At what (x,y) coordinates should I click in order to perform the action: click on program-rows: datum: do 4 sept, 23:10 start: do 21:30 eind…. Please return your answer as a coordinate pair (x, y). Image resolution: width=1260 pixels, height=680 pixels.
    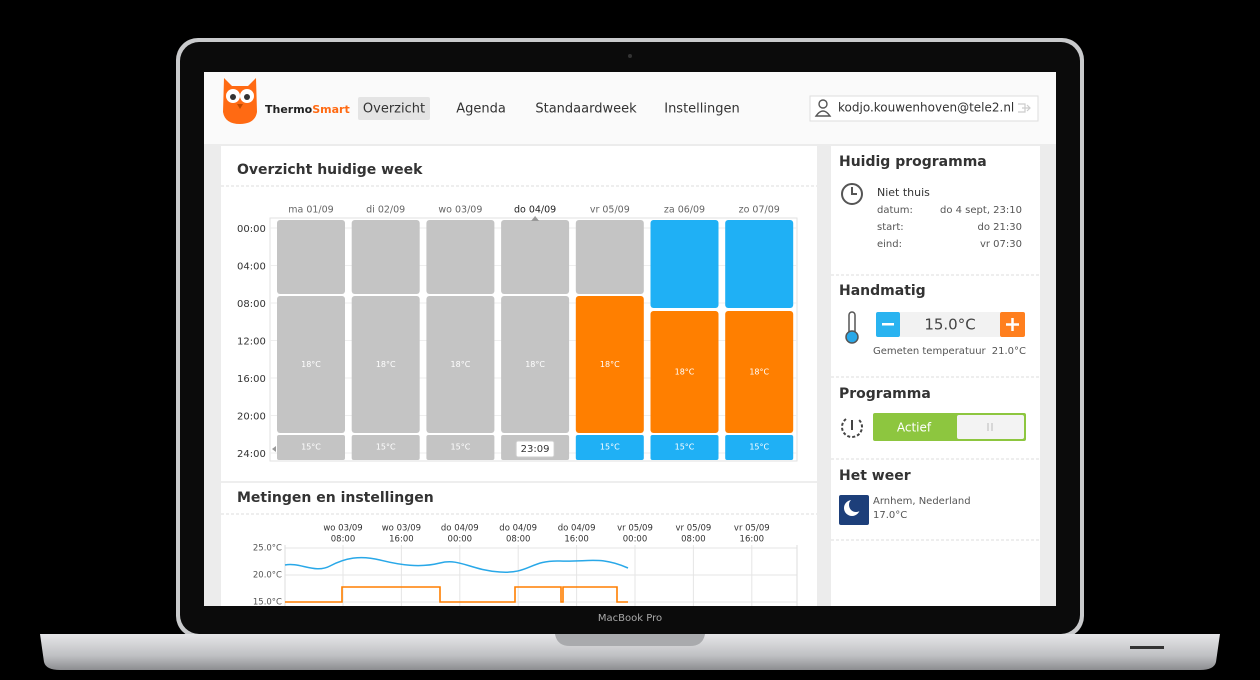
    Looking at the image, I should click on (949, 227).